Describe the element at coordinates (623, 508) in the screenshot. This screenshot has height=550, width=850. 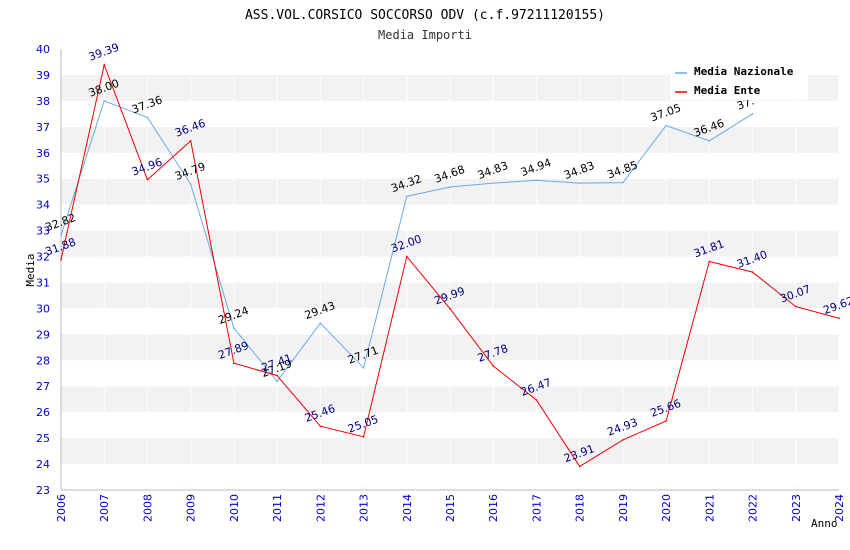
I see `x-tick-label: 2019` at that location.